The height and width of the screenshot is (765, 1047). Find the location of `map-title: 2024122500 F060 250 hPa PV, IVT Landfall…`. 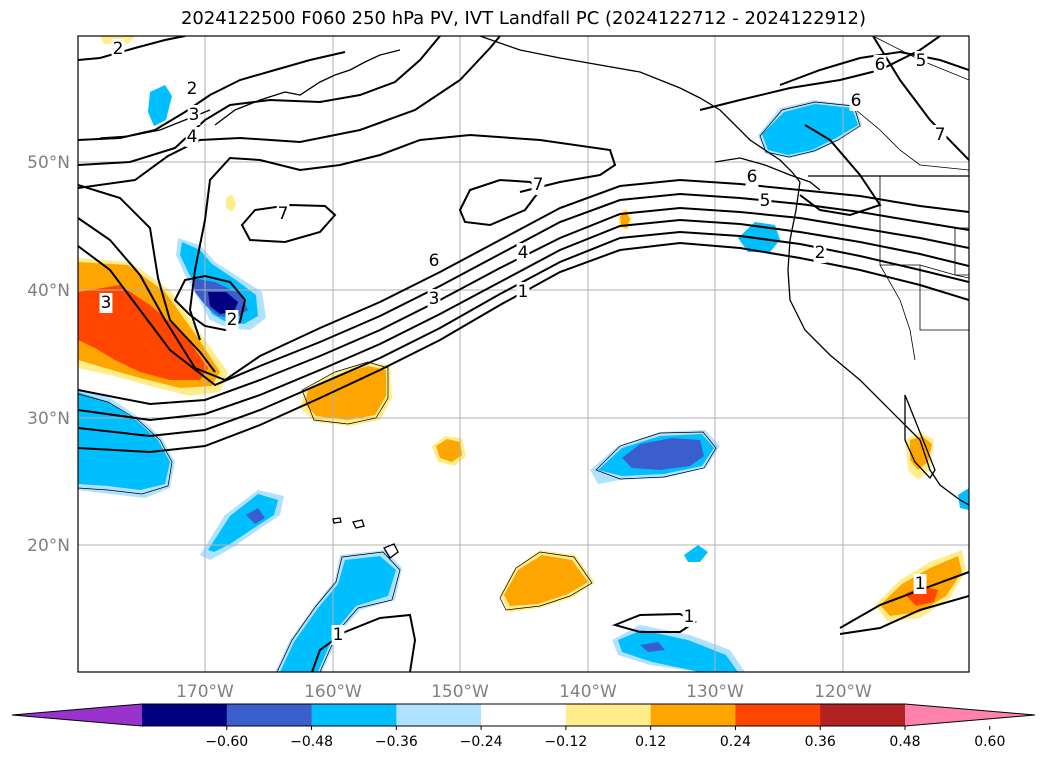

map-title: 2024122500 F060 250 hPa PV, IVT Landfall… is located at coordinates (523, 18).